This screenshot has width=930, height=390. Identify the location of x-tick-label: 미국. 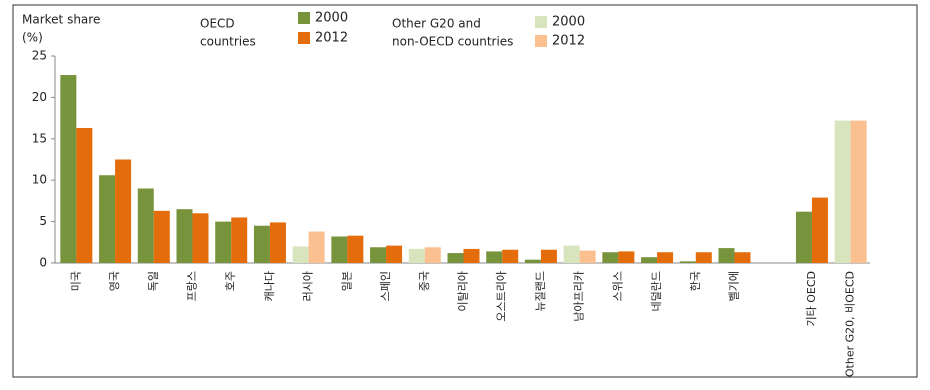
(75, 281).